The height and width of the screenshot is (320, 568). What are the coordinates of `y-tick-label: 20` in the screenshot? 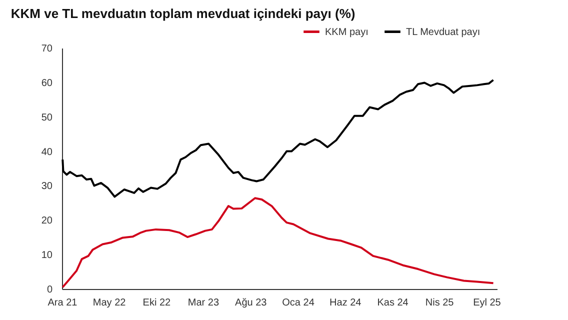 It's located at (47, 221).